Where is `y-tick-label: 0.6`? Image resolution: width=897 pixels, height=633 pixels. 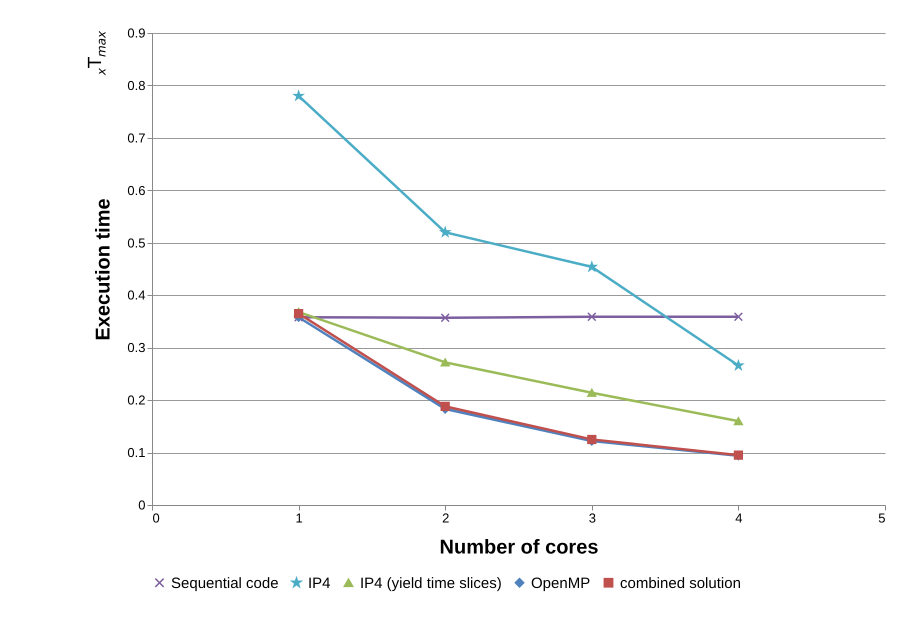 y-tick-label: 0.6 is located at coordinates (136, 190).